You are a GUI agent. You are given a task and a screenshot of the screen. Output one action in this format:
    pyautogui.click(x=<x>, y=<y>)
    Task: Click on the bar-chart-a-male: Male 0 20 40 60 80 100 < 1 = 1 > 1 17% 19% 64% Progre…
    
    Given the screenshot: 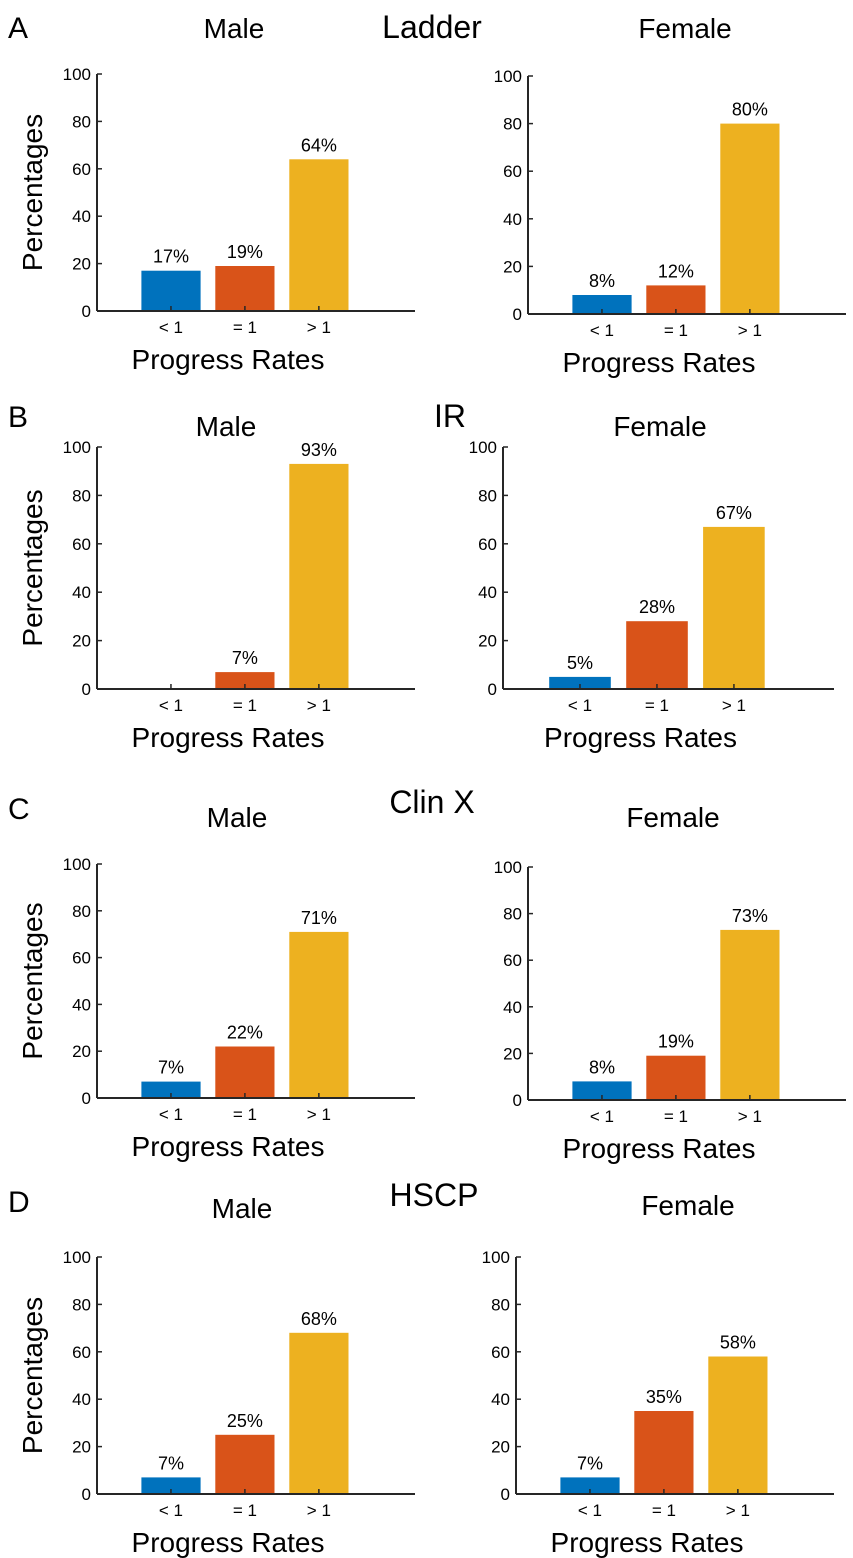 What is the action you would take?
    pyautogui.click(x=216, y=194)
    